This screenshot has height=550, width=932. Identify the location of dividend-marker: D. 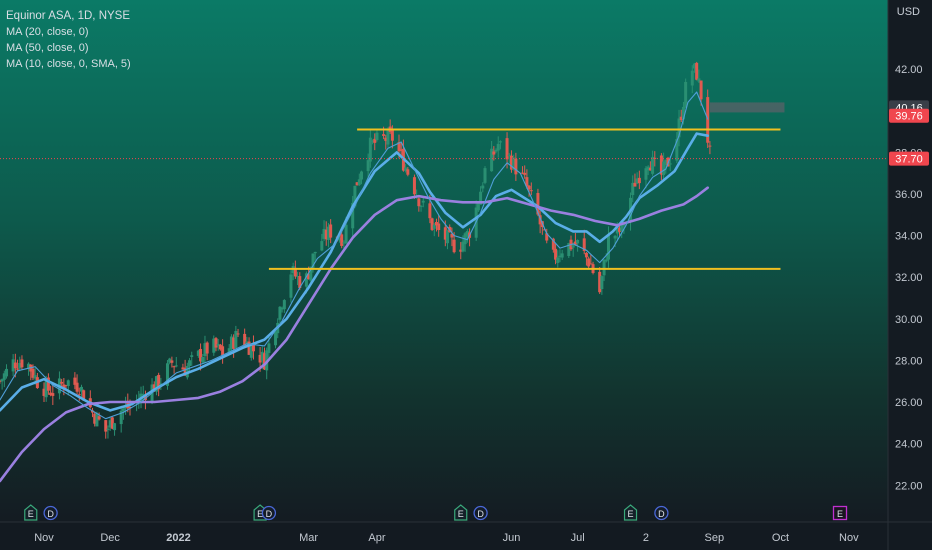
(661, 513).